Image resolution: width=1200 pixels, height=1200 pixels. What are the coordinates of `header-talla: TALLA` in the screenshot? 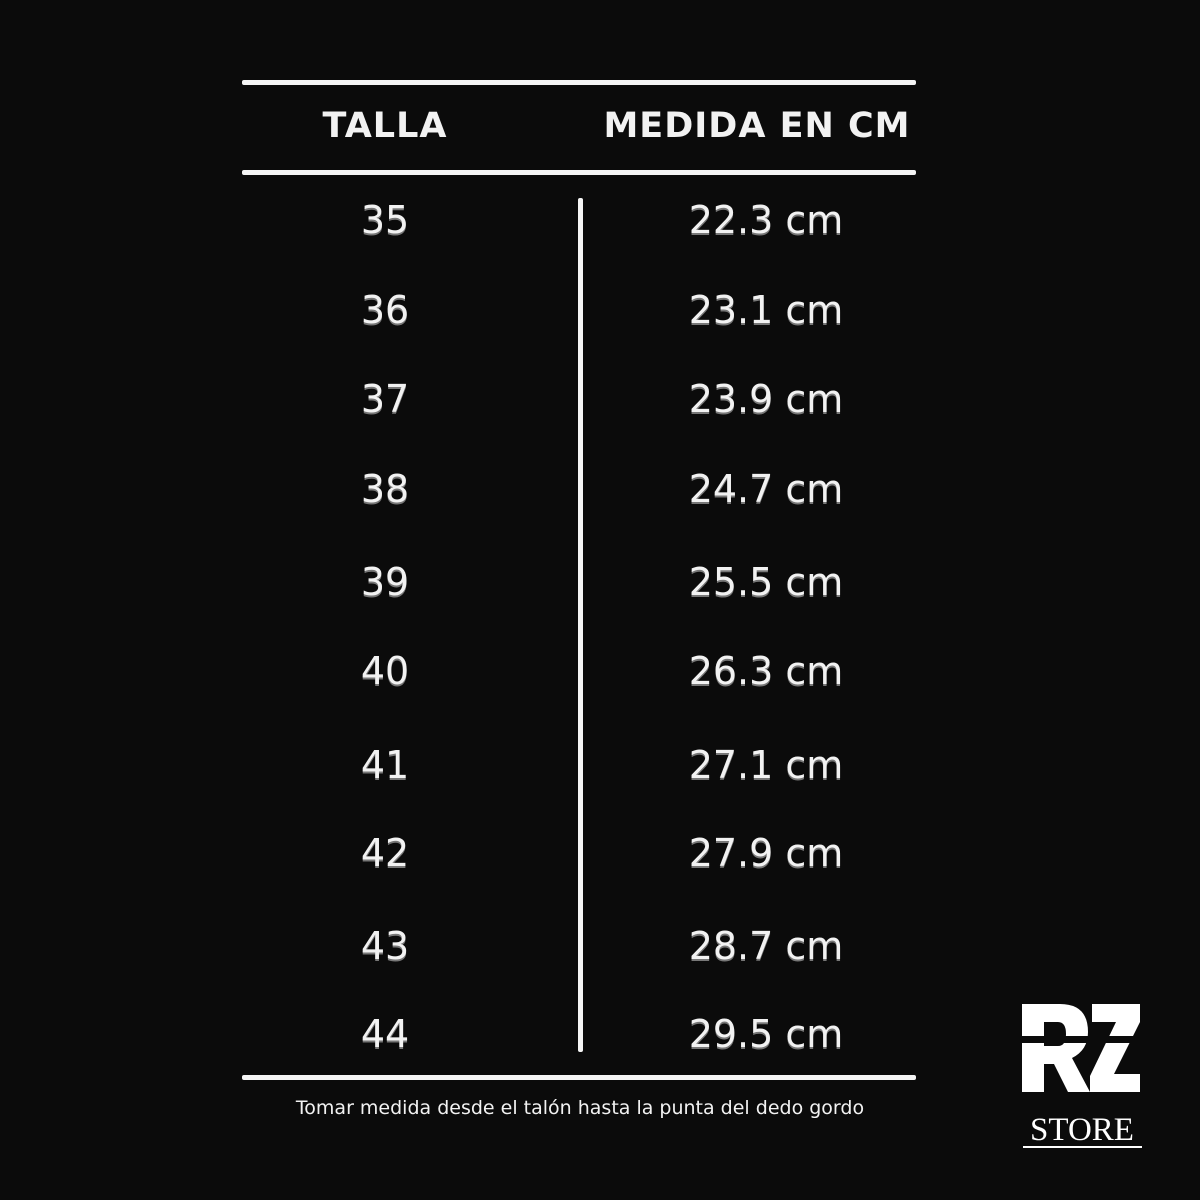 It's located at (385, 126).